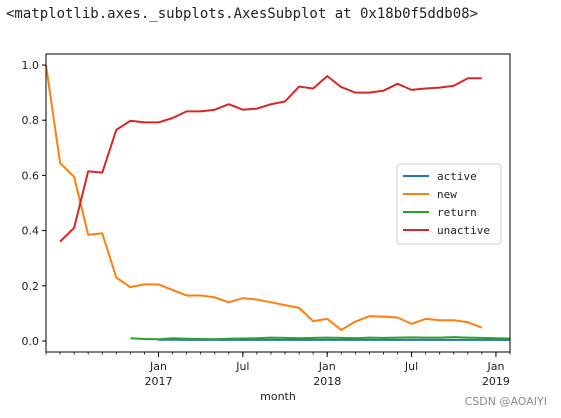  Describe the element at coordinates (327, 381) in the screenshot. I see `x-tick-year-label: 2018` at that location.